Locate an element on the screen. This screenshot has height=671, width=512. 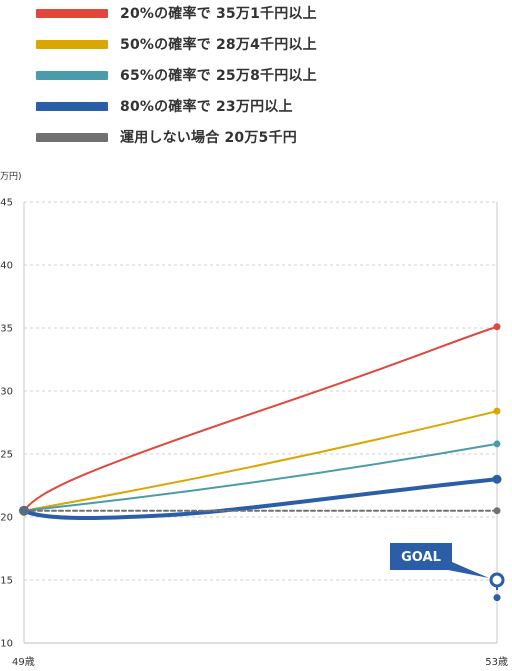
legend-label: 80%の確率で 23万円以上 is located at coordinates (206, 107).